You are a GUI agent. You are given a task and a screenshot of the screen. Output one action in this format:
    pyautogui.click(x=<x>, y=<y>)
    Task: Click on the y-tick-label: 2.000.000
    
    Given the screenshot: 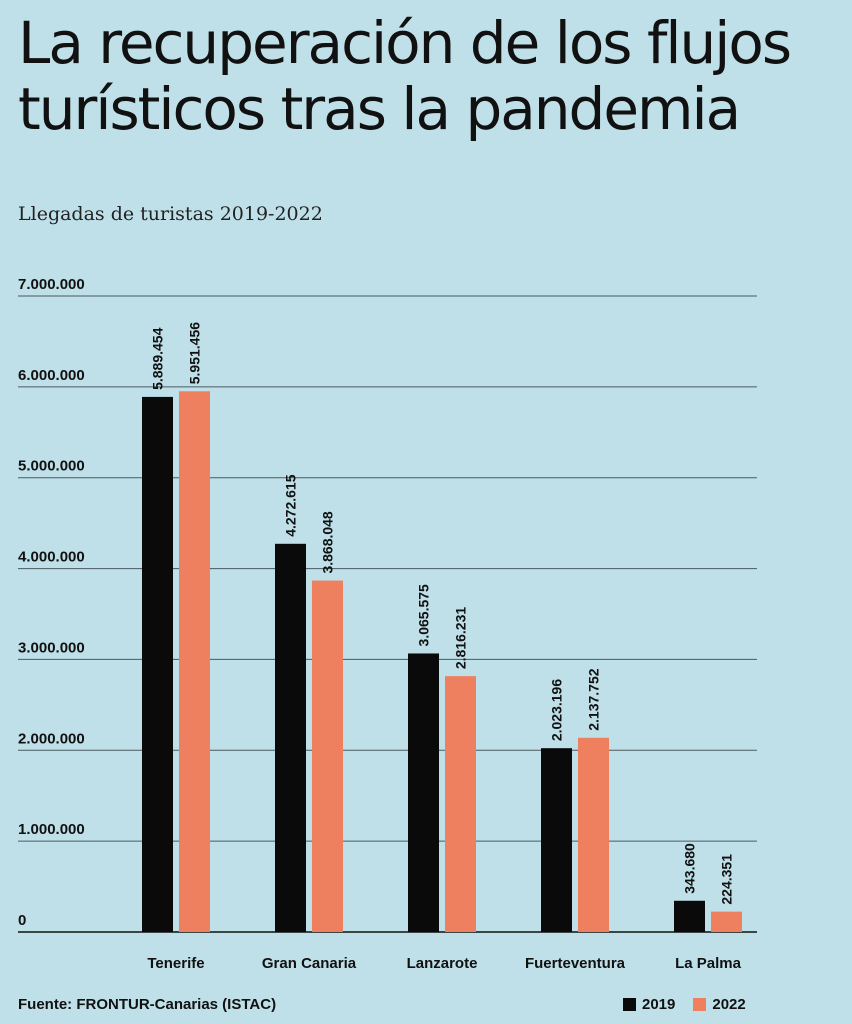 What is the action you would take?
    pyautogui.click(x=51, y=738)
    